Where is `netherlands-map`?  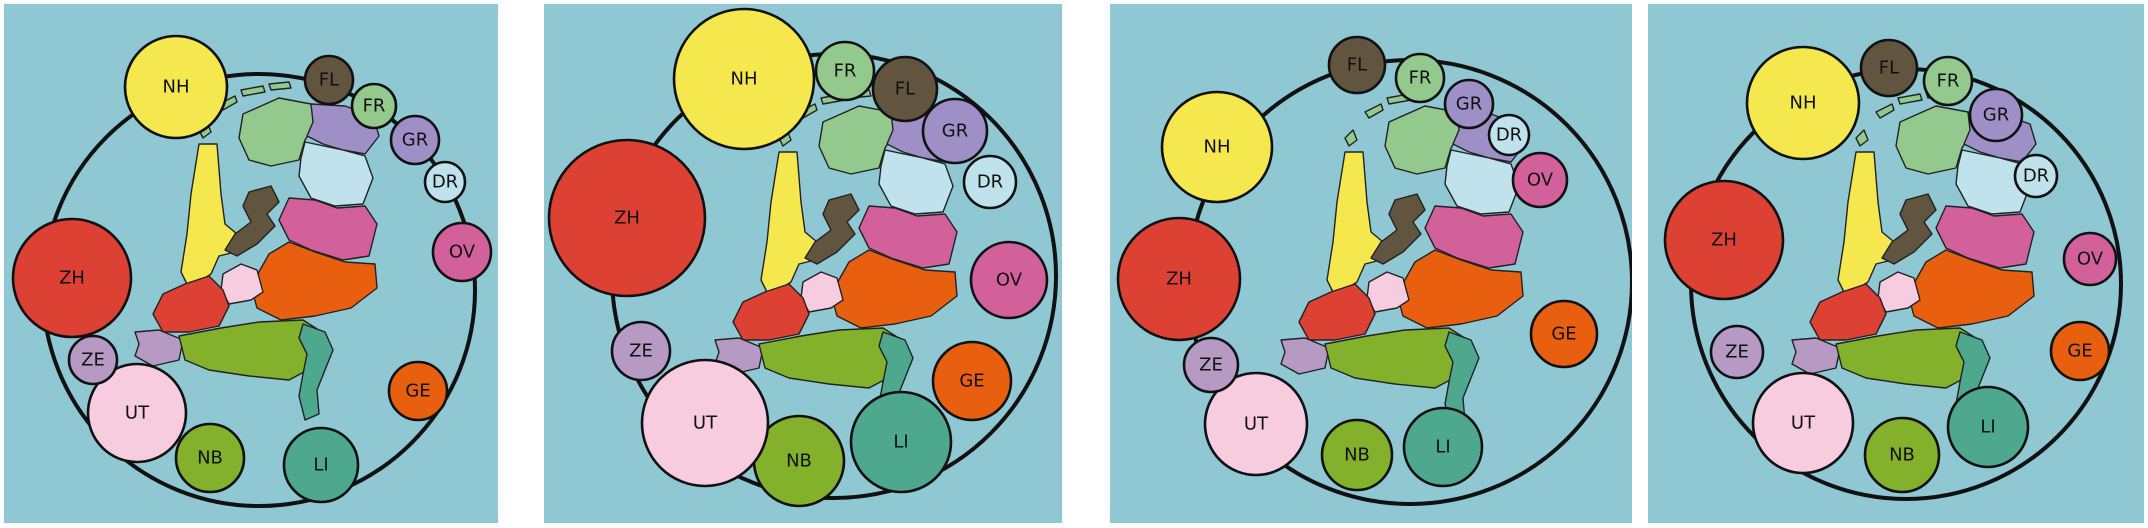
netherlands-map is located at coordinates (1403, 259).